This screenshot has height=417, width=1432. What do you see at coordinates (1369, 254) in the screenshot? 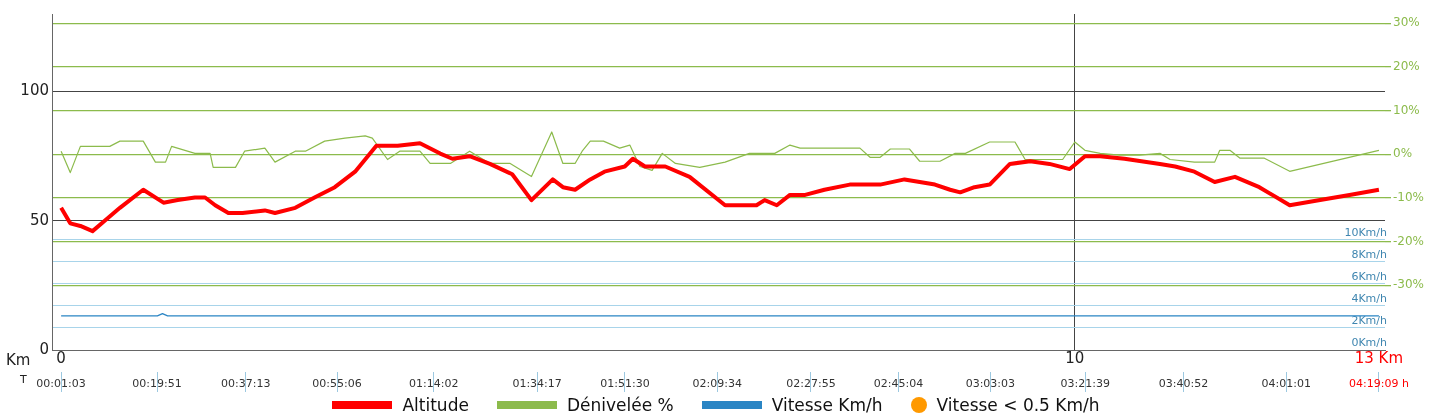
I see `y3-tick-label: 8Km/h` at bounding box center [1369, 254].